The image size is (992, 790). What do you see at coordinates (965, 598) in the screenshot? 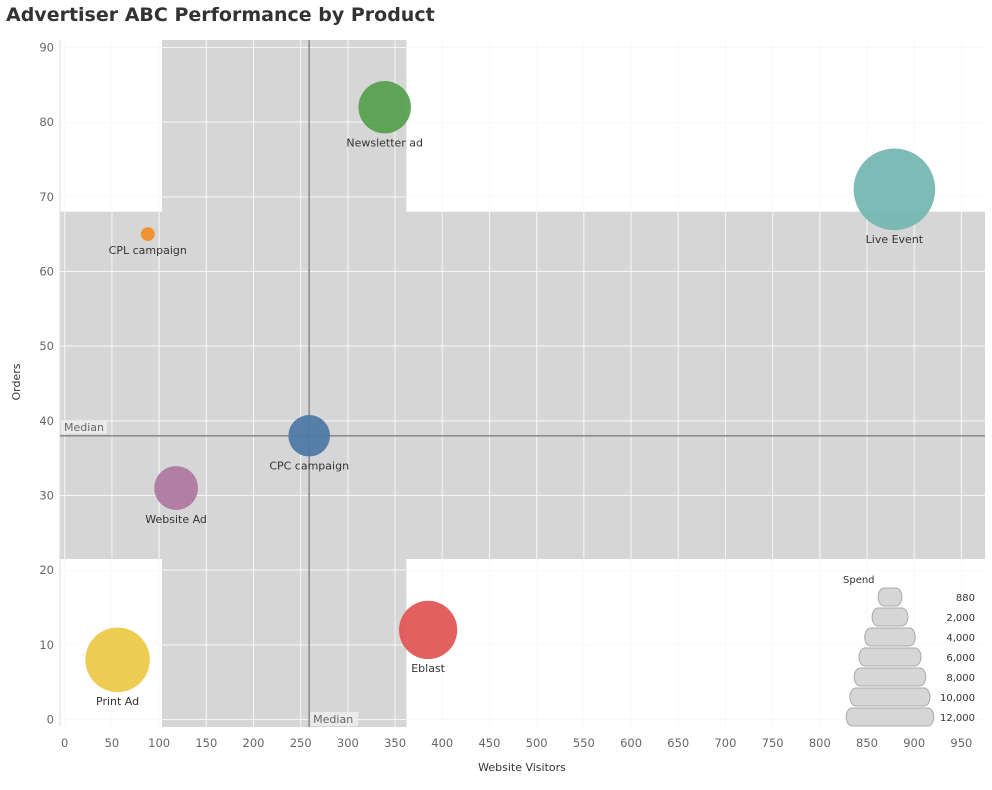
I see `legend-size-label: 880` at bounding box center [965, 598].